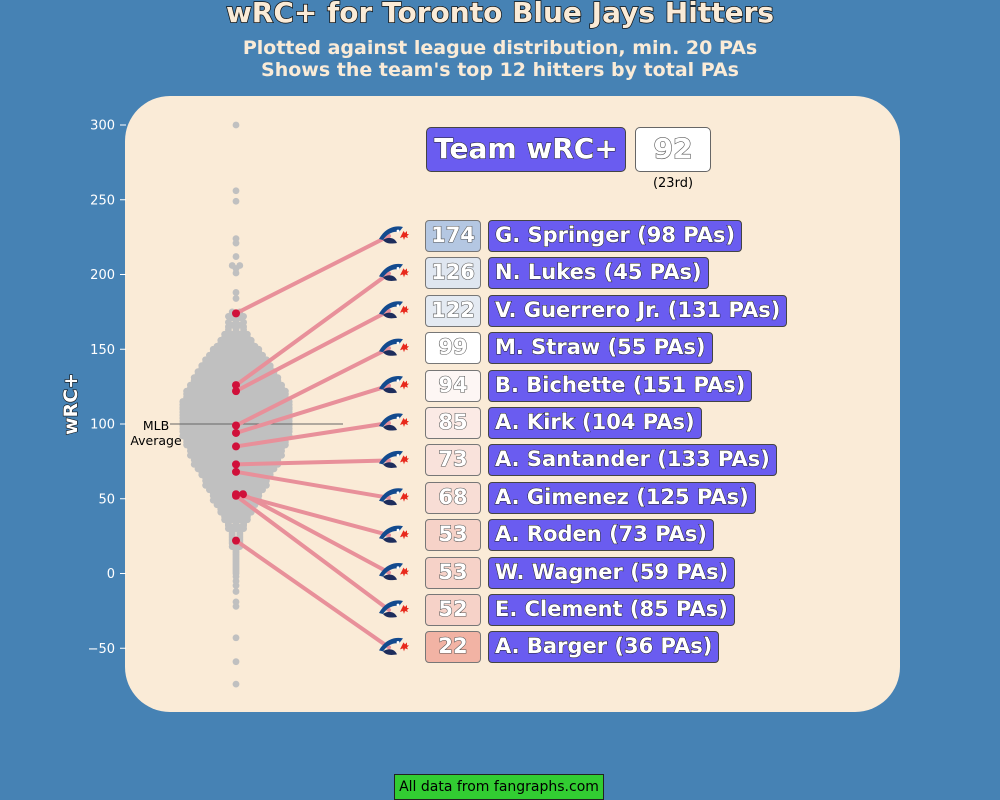 Image resolution: width=1000 pixels, height=800 pixels. What do you see at coordinates (595, 423) in the screenshot?
I see `player-name-label: A. Kirk (104 PAs)` at bounding box center [595, 423].